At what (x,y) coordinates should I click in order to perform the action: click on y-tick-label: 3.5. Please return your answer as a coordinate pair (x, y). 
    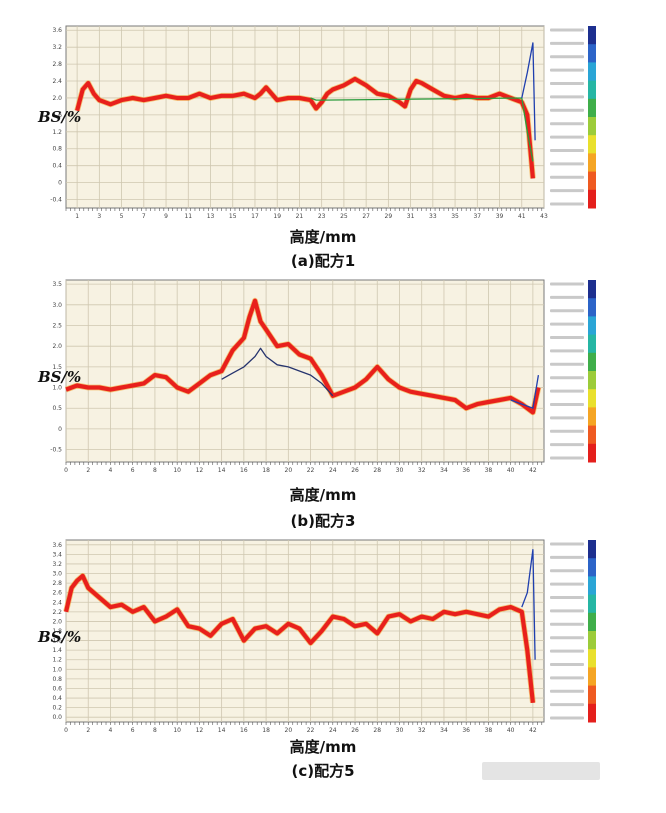
    Looking at the image, I should click on (57, 284).